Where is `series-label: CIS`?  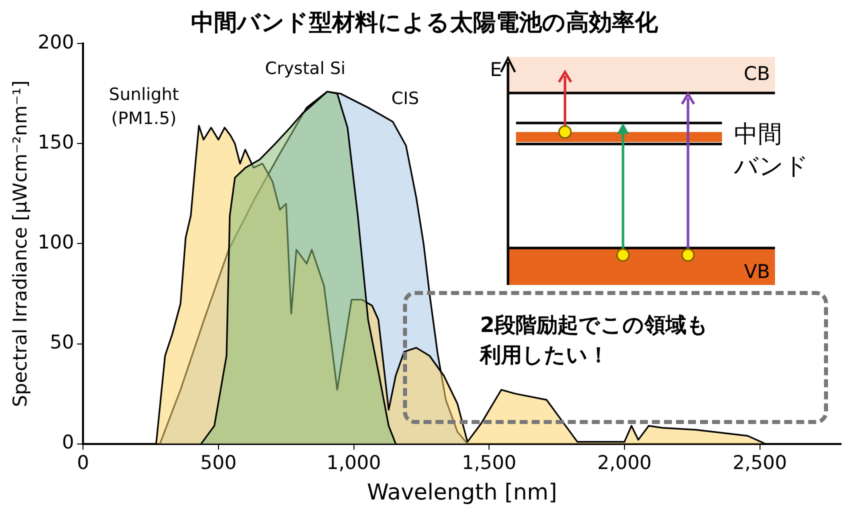 series-label: CIS is located at coordinates (405, 99).